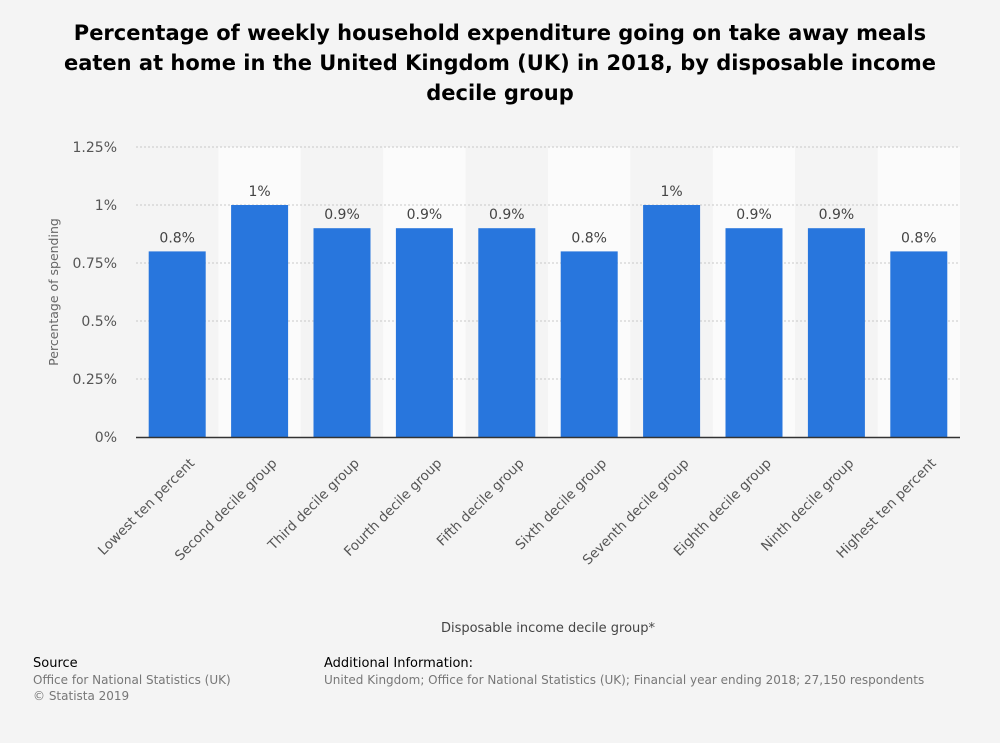 The image size is (1000, 743). Describe the element at coordinates (106, 438) in the screenshot. I see `y-tick-label: 0%` at that location.